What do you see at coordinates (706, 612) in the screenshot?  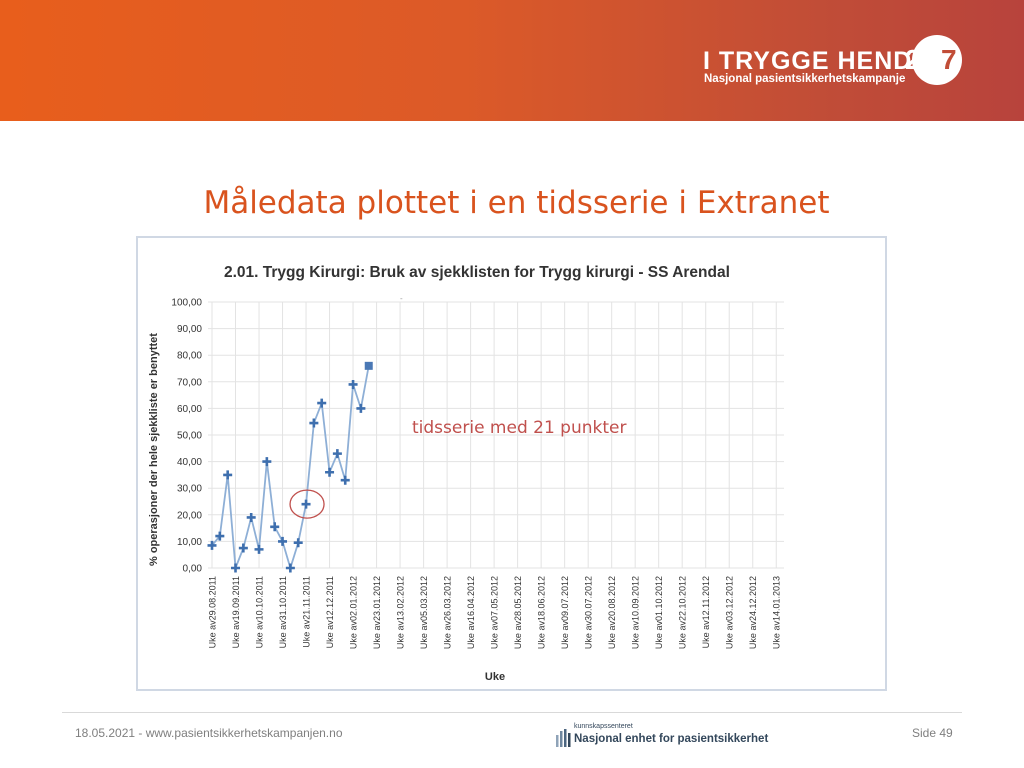 I see `x-tick-label: Uke av12.11.2012` at bounding box center [706, 612].